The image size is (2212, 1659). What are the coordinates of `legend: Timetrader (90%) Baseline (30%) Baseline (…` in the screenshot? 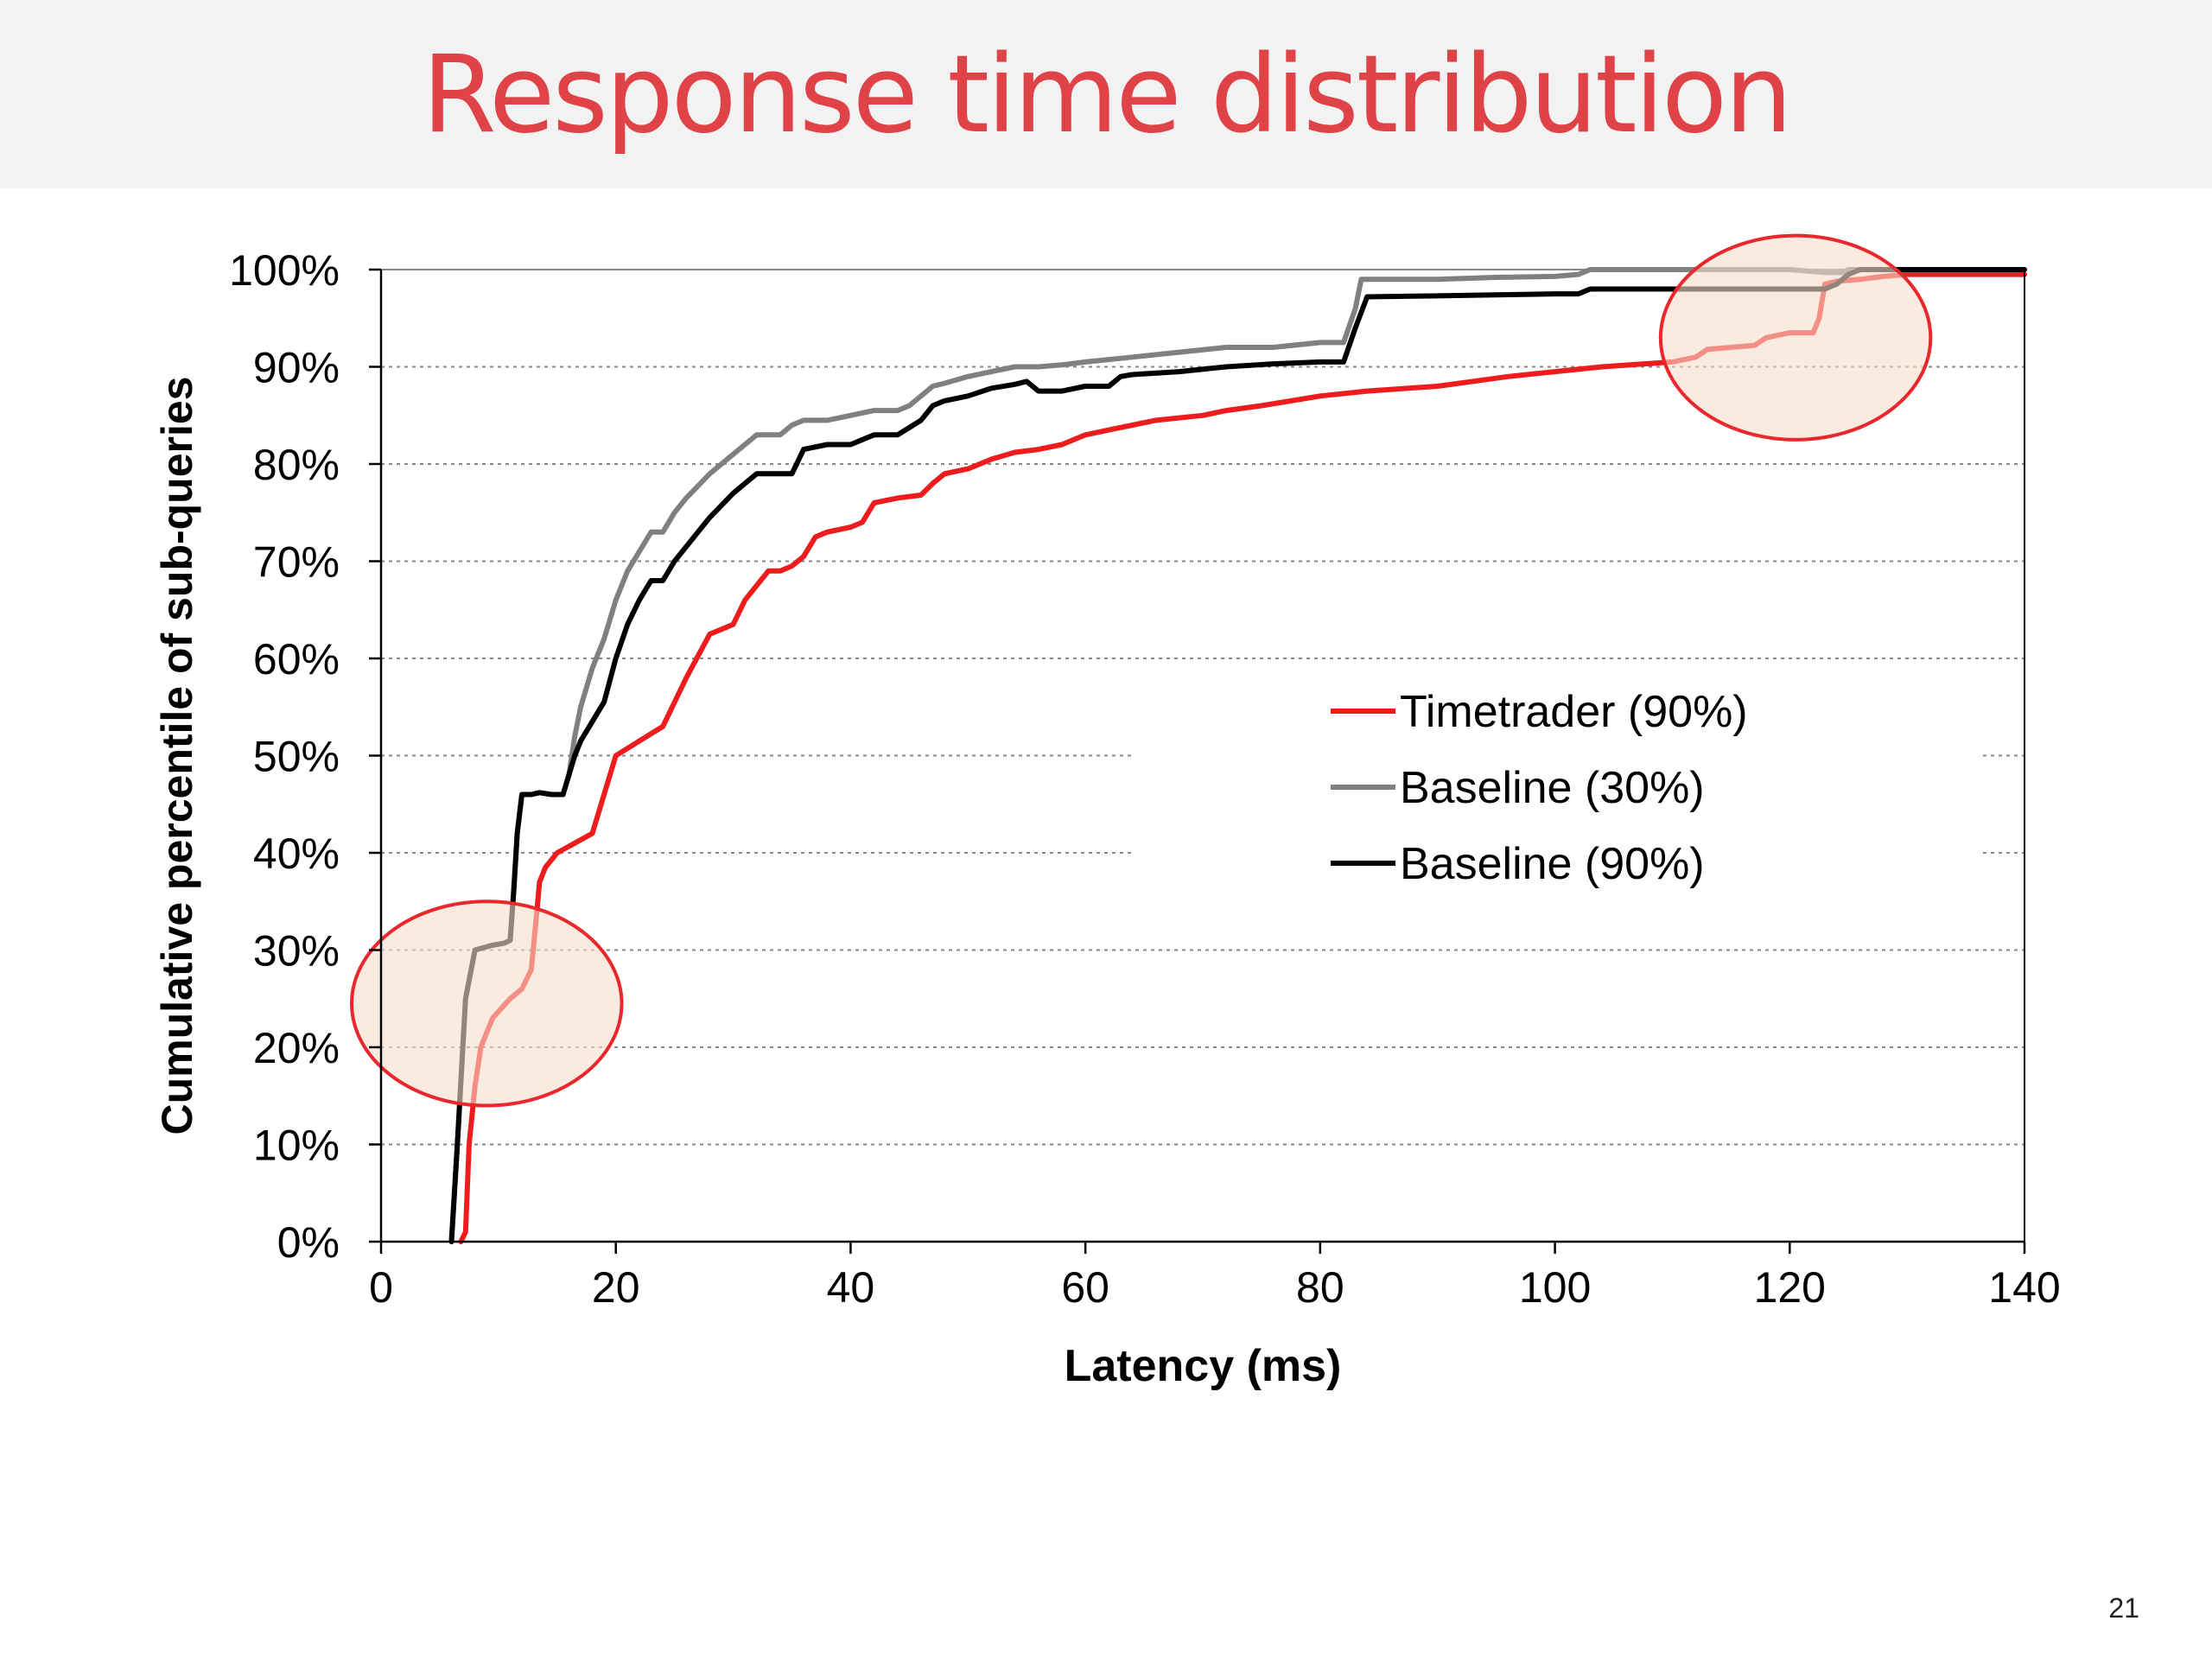 It's located at (1555, 790).